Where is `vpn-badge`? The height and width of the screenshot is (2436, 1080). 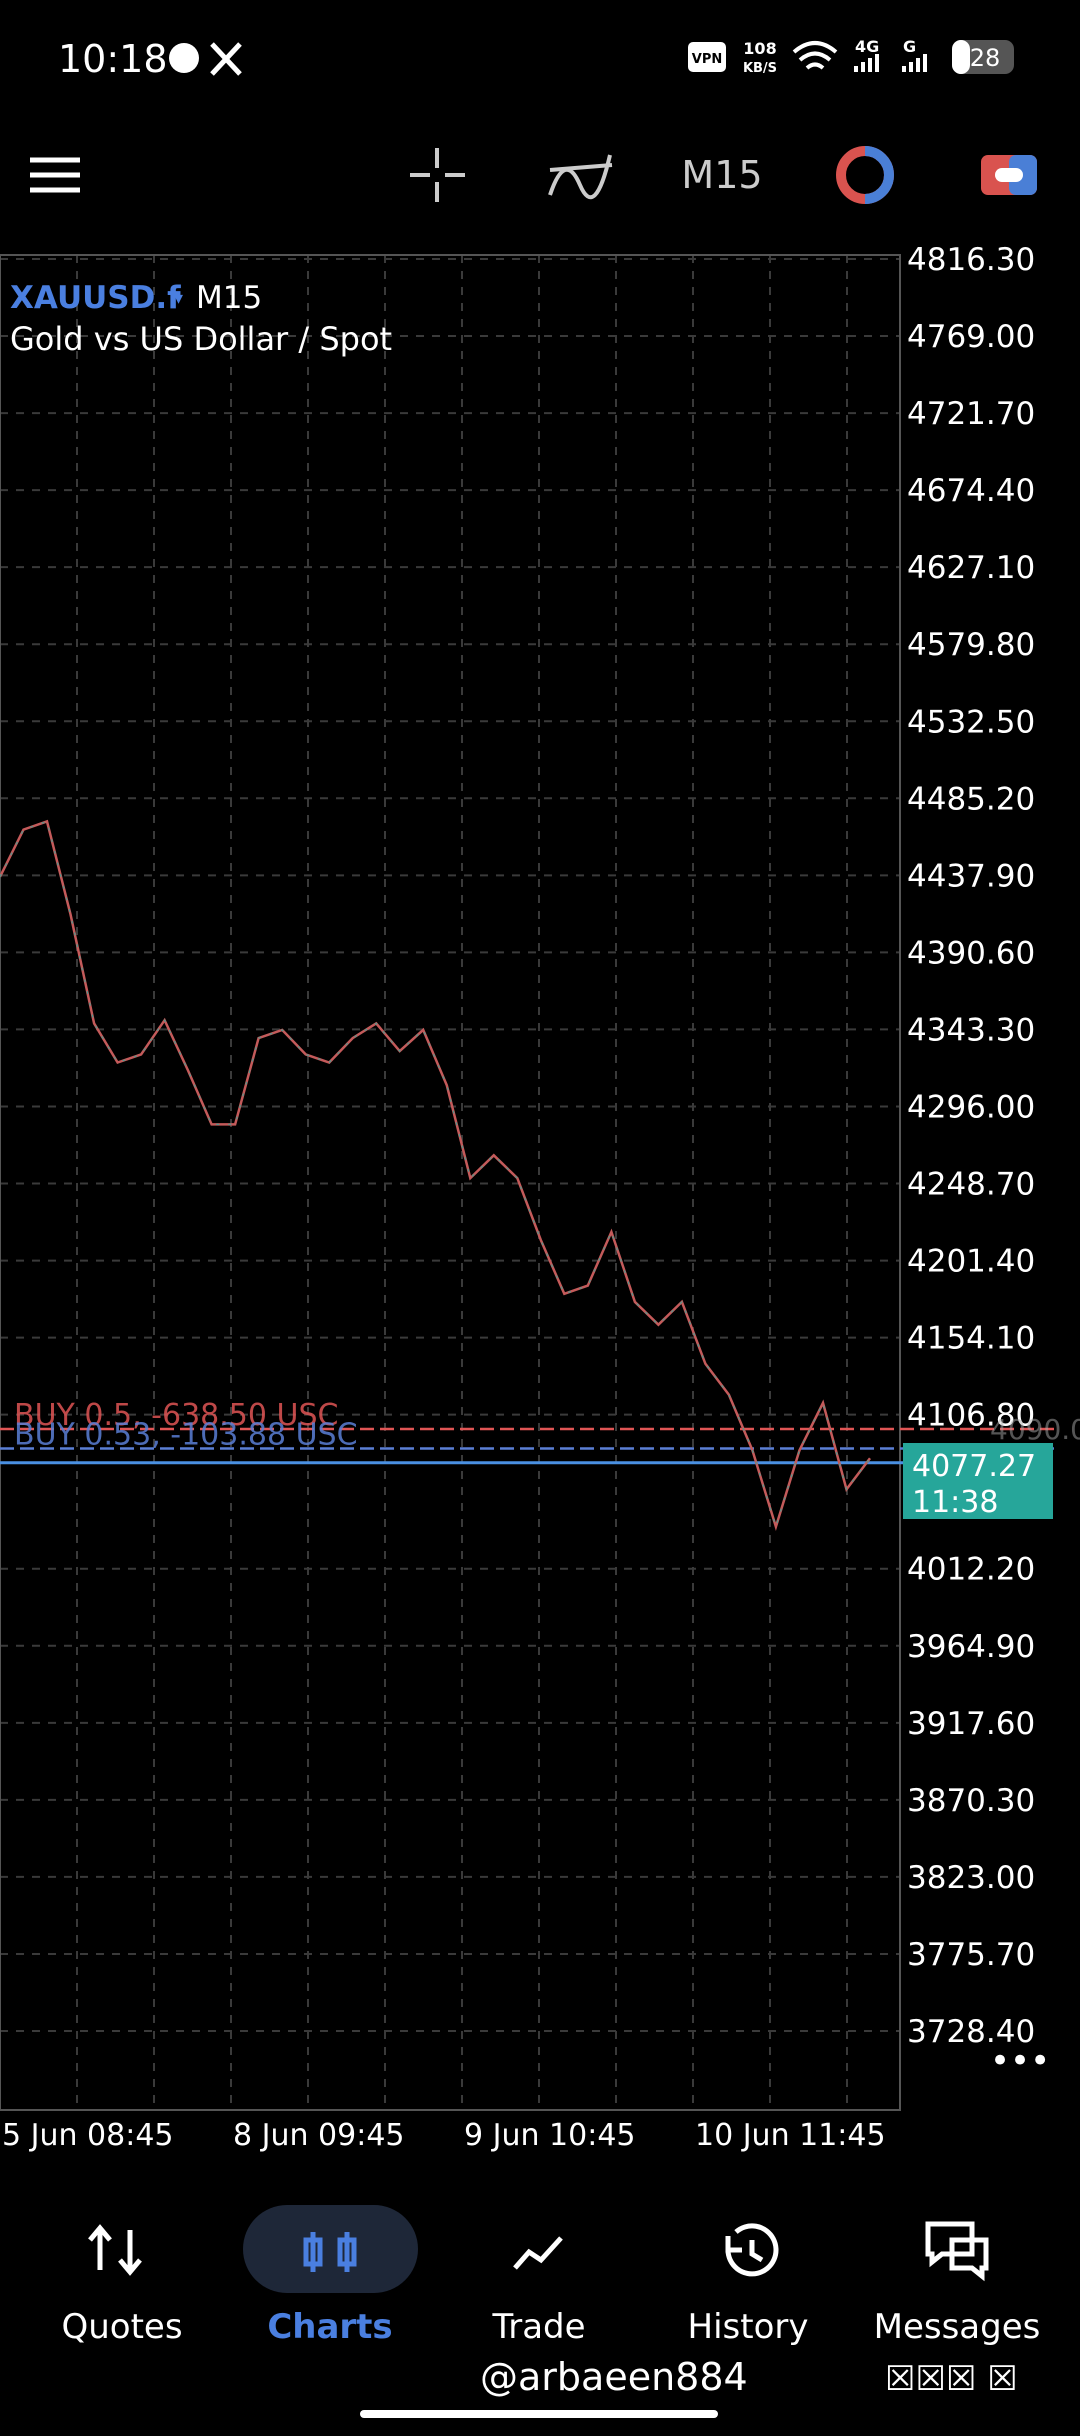
vpn-badge is located at coordinates (707, 57).